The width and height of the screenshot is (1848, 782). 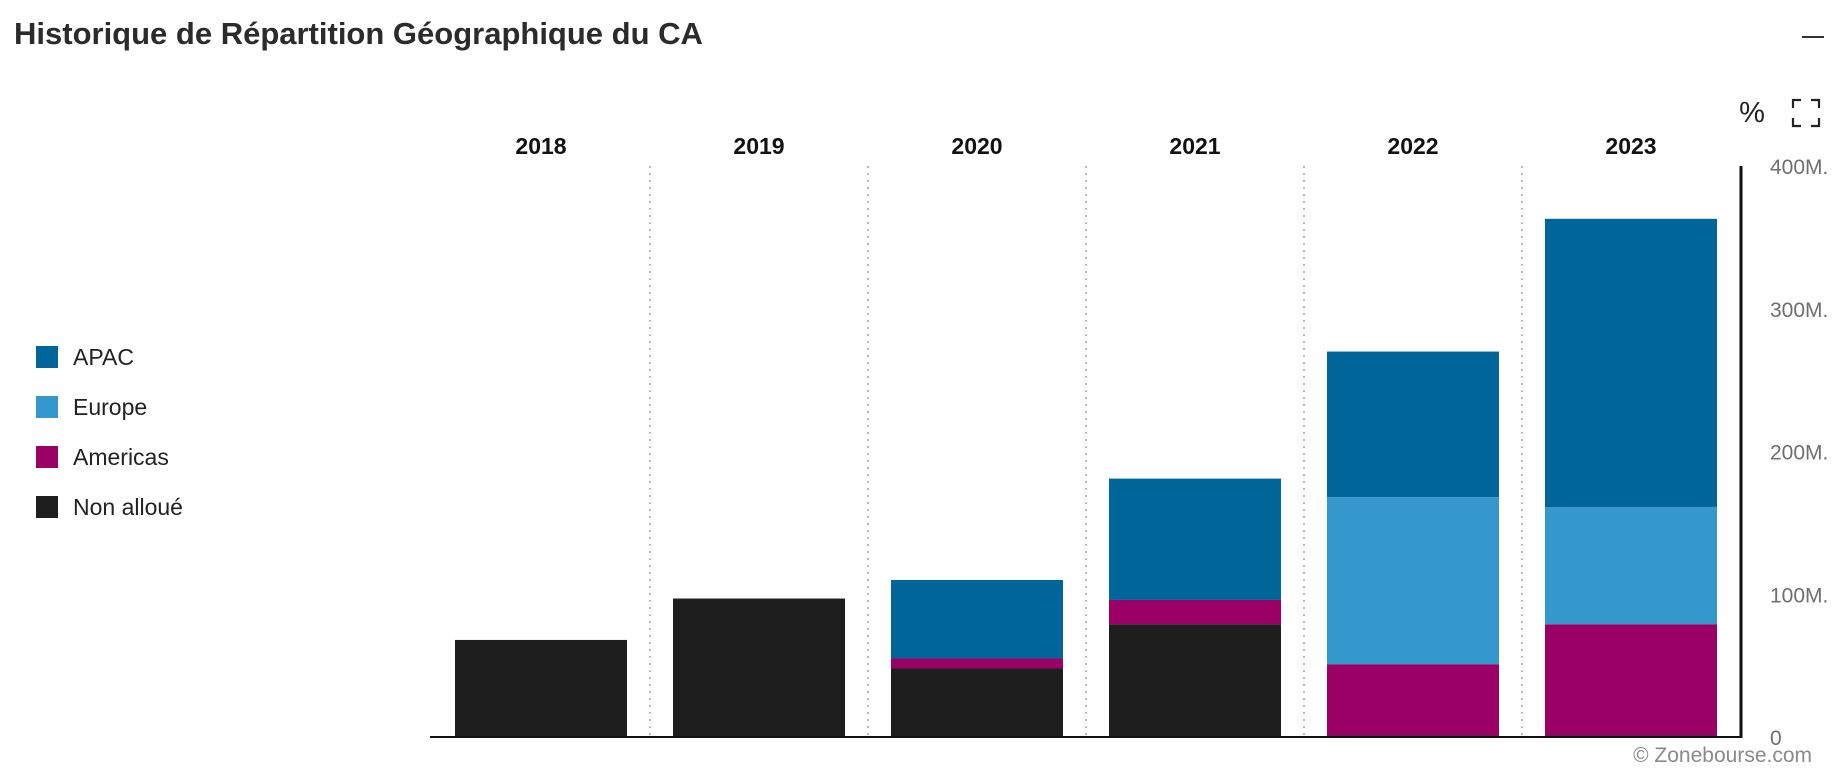 What do you see at coordinates (976, 146) in the screenshot?
I see `category-label: 2020` at bounding box center [976, 146].